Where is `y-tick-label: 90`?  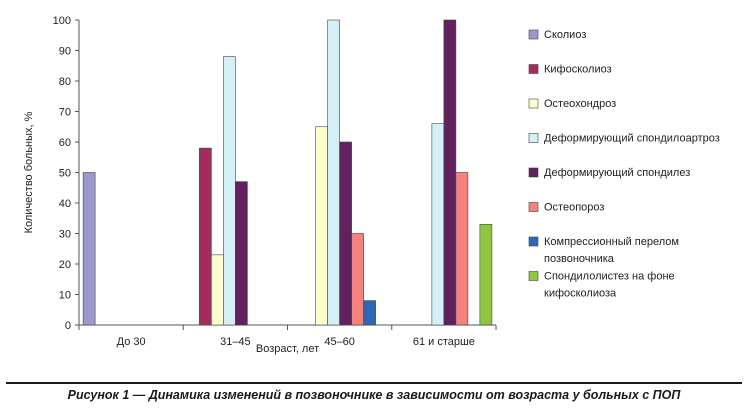 y-tick-label: 90 is located at coordinates (65, 52).